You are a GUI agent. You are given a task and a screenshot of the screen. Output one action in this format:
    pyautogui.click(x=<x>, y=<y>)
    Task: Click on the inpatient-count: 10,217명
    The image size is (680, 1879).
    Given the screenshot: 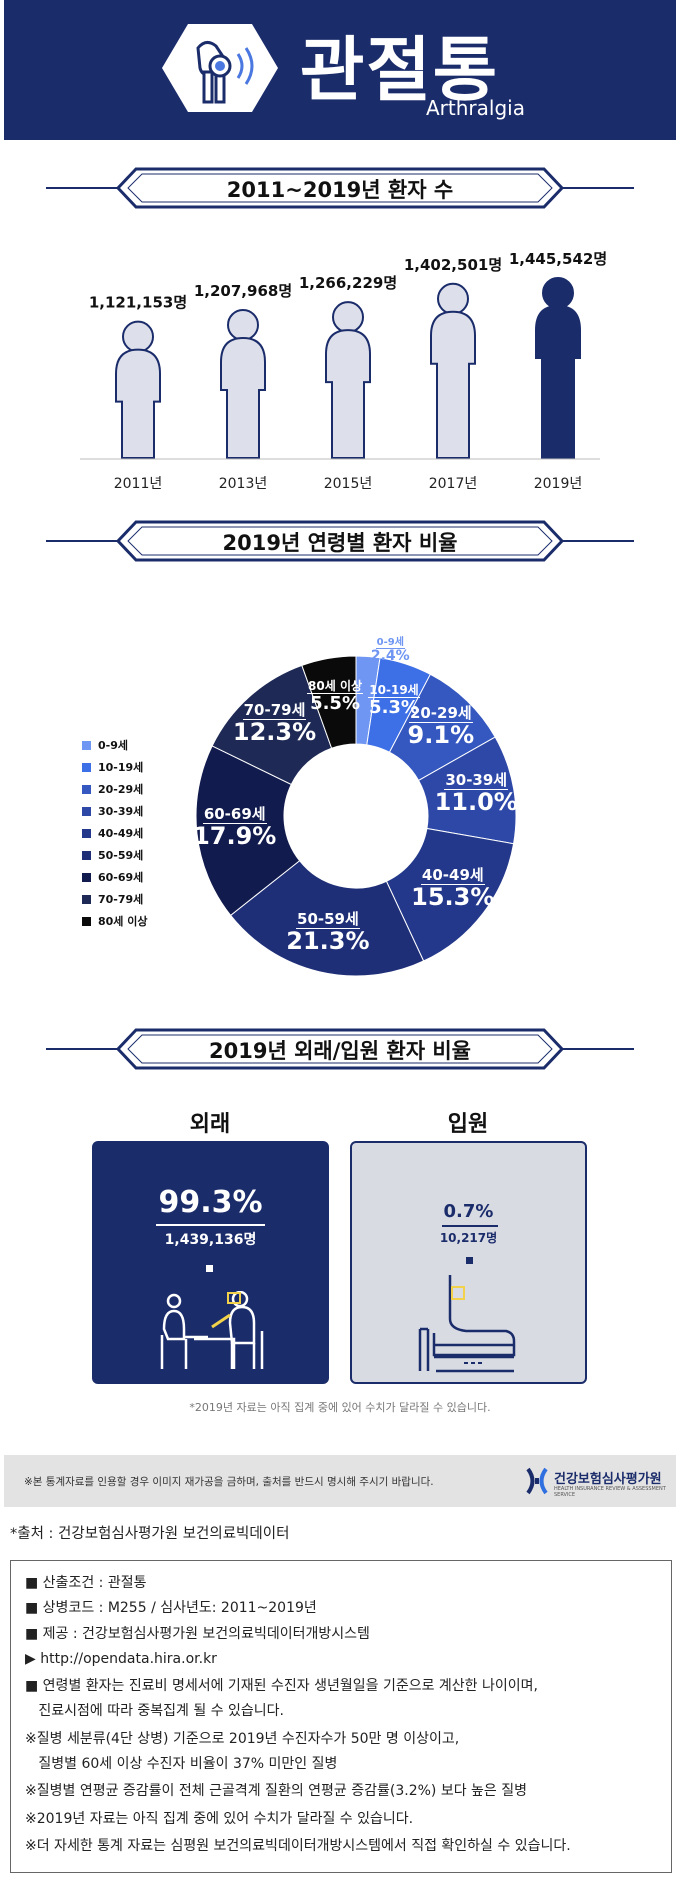 What is the action you would take?
    pyautogui.click(x=468, y=1238)
    